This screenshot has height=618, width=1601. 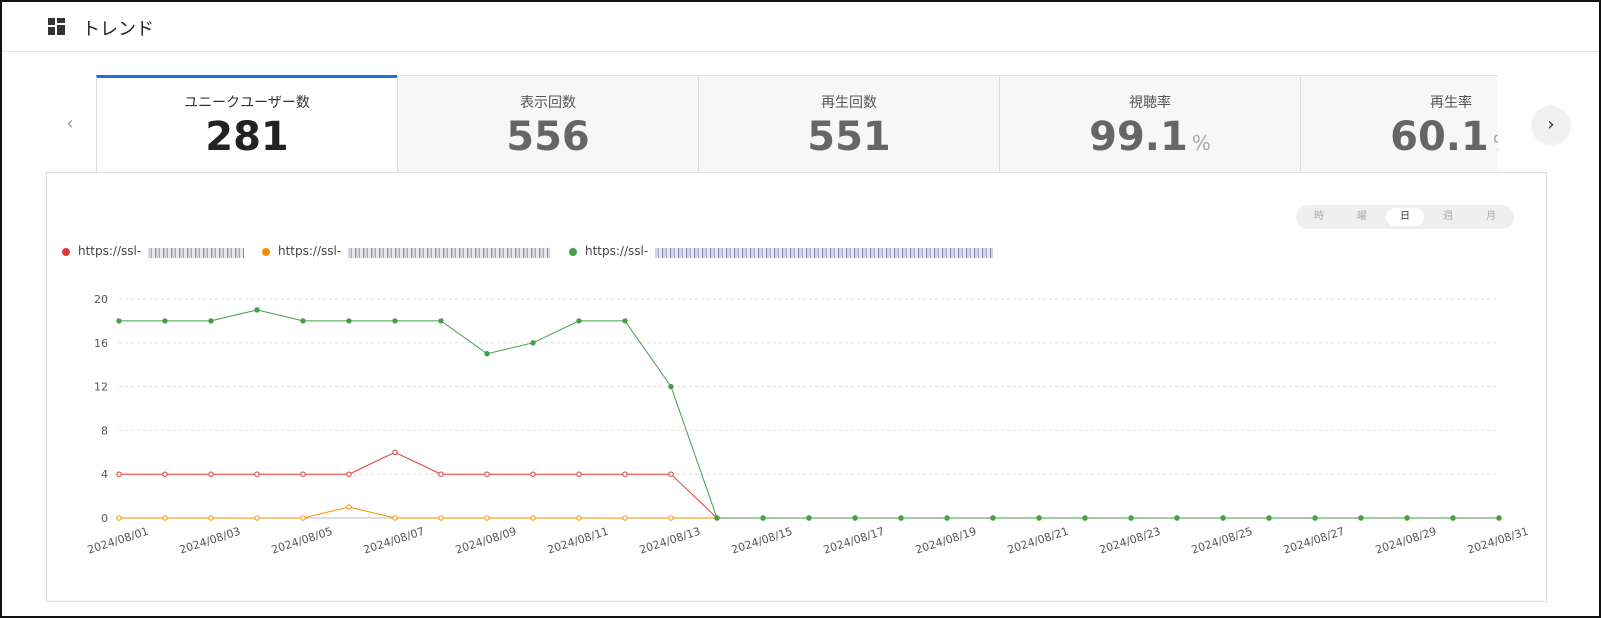 What do you see at coordinates (1406, 541) in the screenshot?
I see `x-tick-label: 2024/08/29` at bounding box center [1406, 541].